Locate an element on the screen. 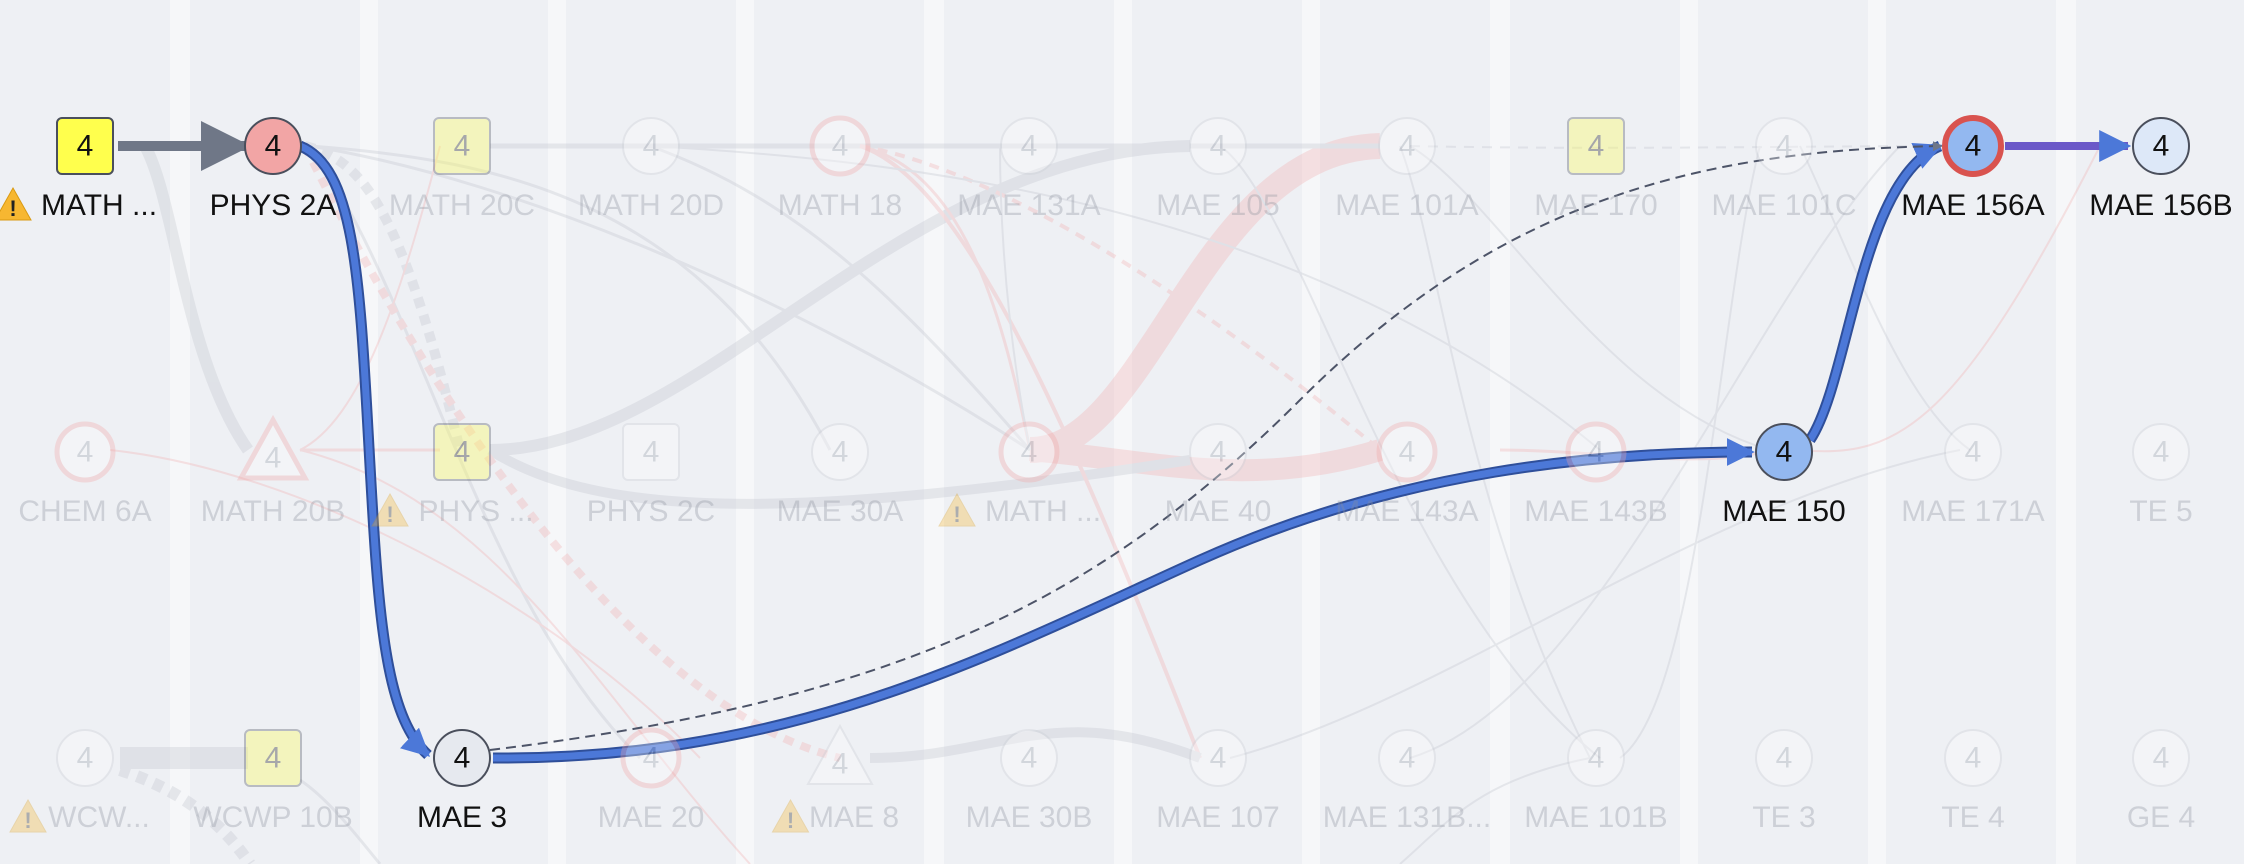  course-node-mae150: 4 MAE 150 is located at coordinates (1784, 475).